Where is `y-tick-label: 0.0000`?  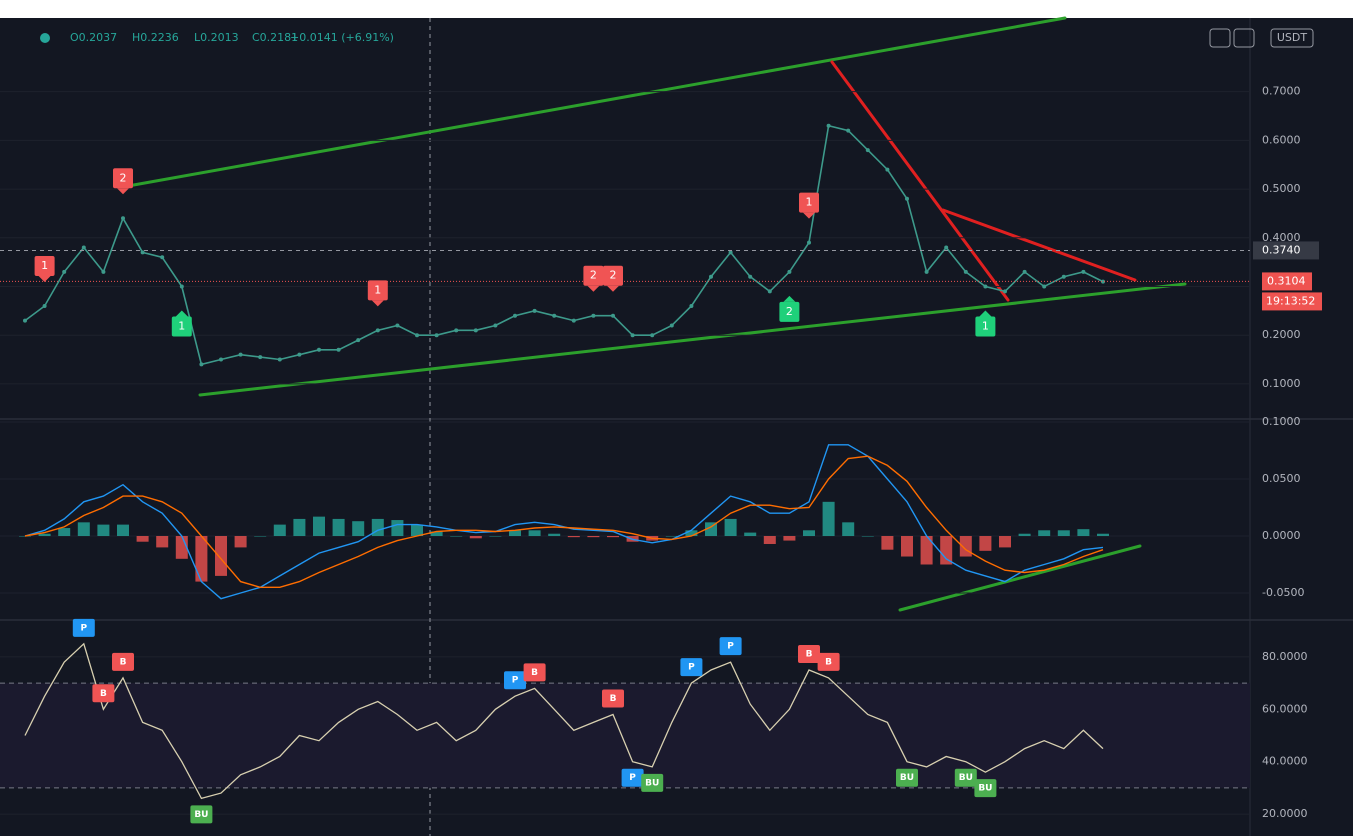
y-tick-label: 0.0000 is located at coordinates (1281, 535).